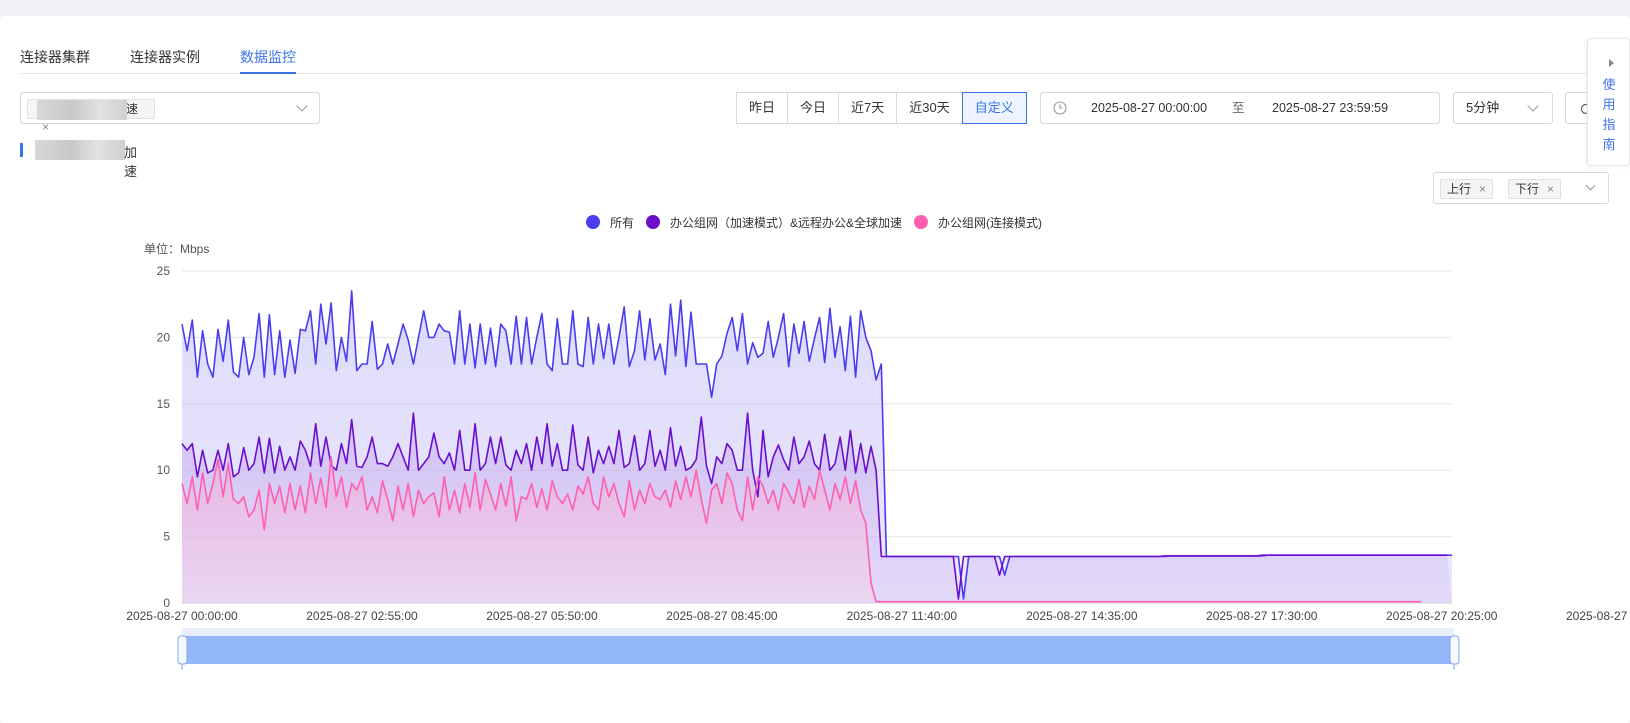 Image resolution: width=1630 pixels, height=723 pixels. I want to click on zoom-selection, so click(818, 650).